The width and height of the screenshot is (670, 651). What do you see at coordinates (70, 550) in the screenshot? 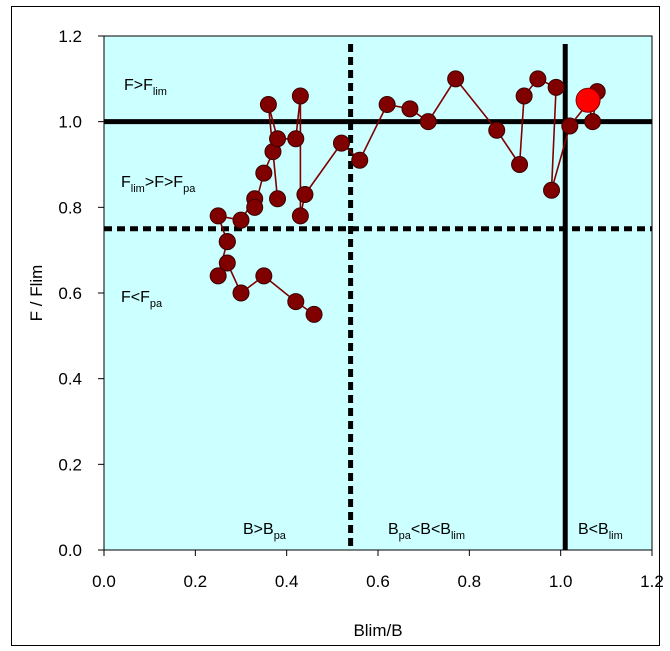
I see `y-tick-label: 0.0` at bounding box center [70, 550].